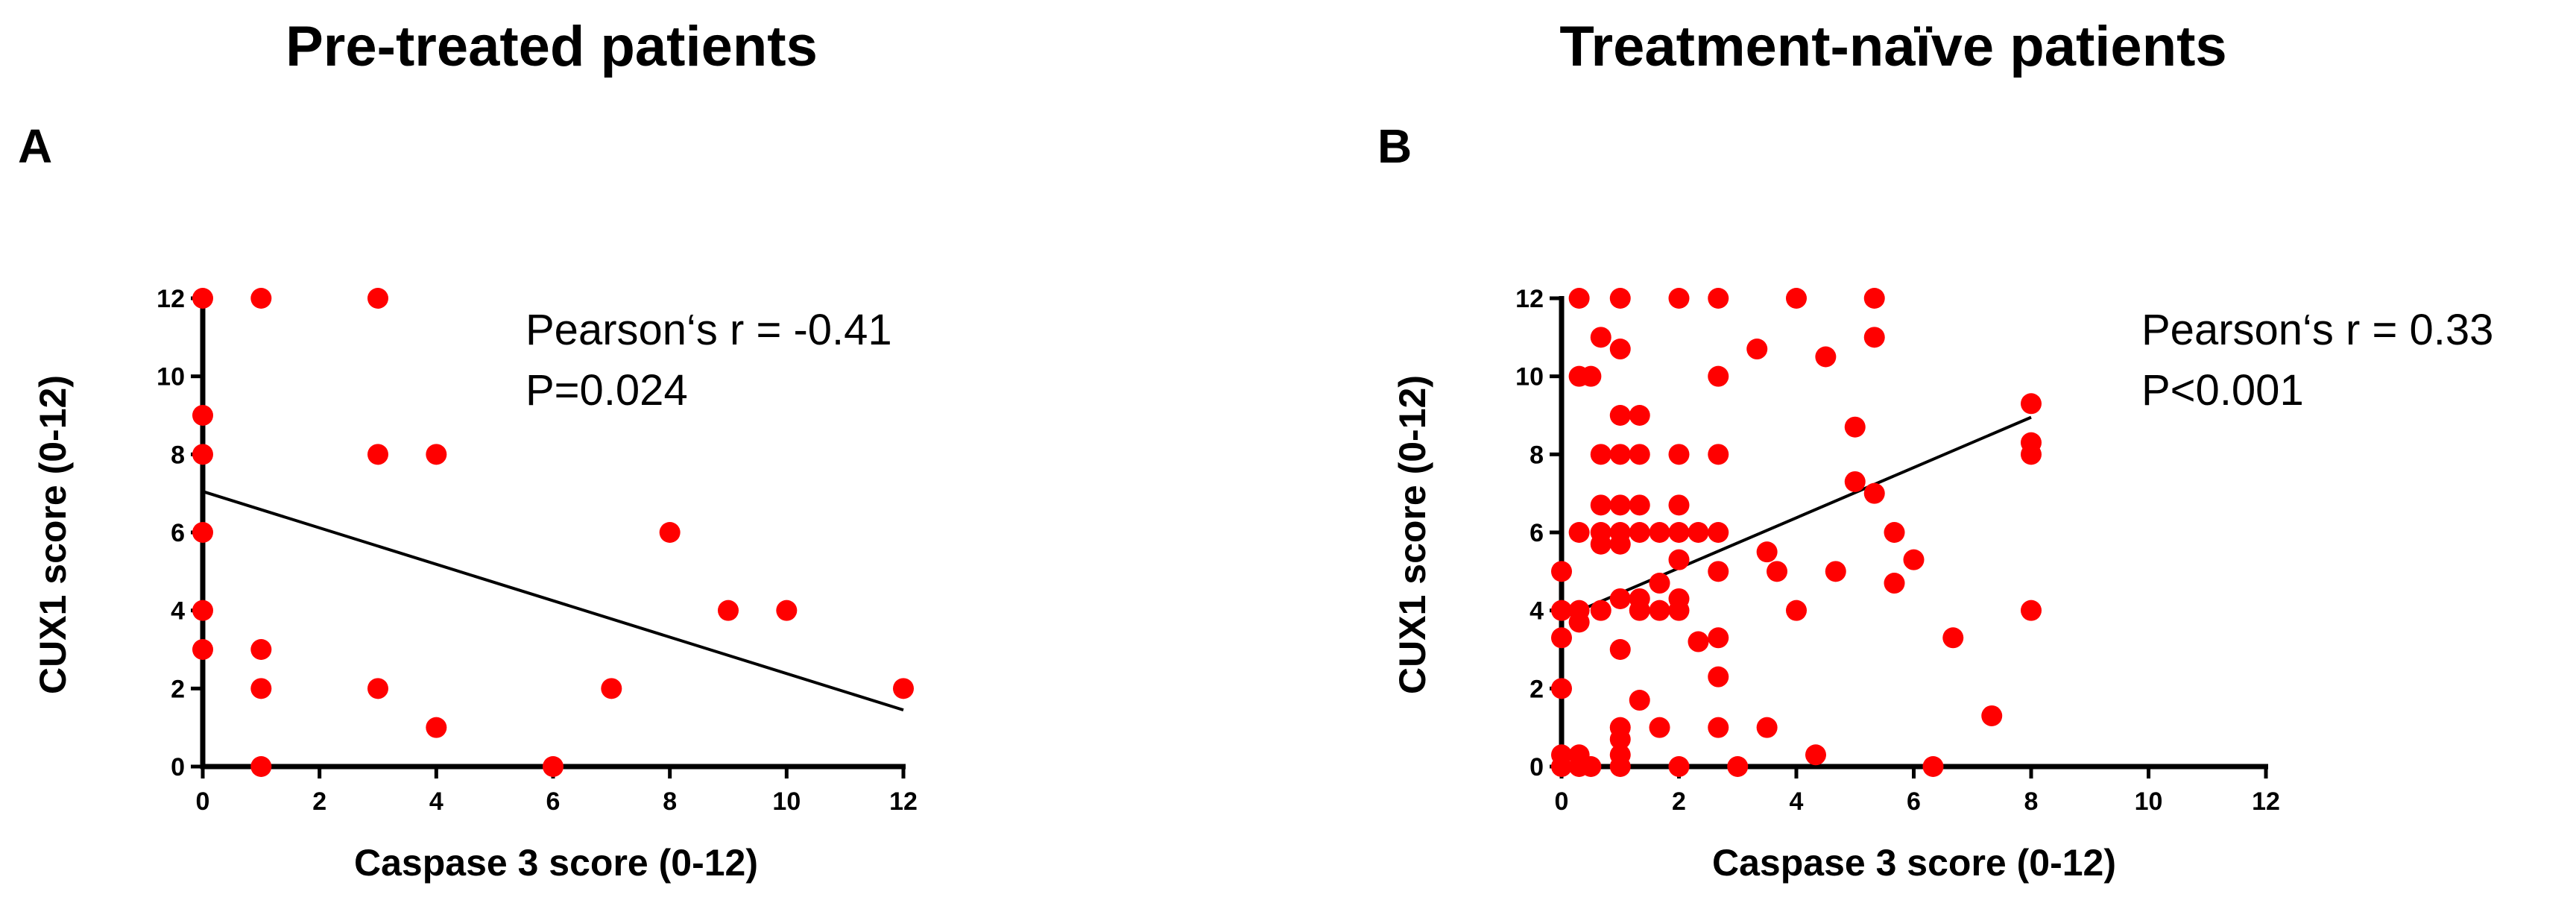 The image size is (2576, 906). I want to click on panel-b-y-tick-label: 0, so click(1537, 767).